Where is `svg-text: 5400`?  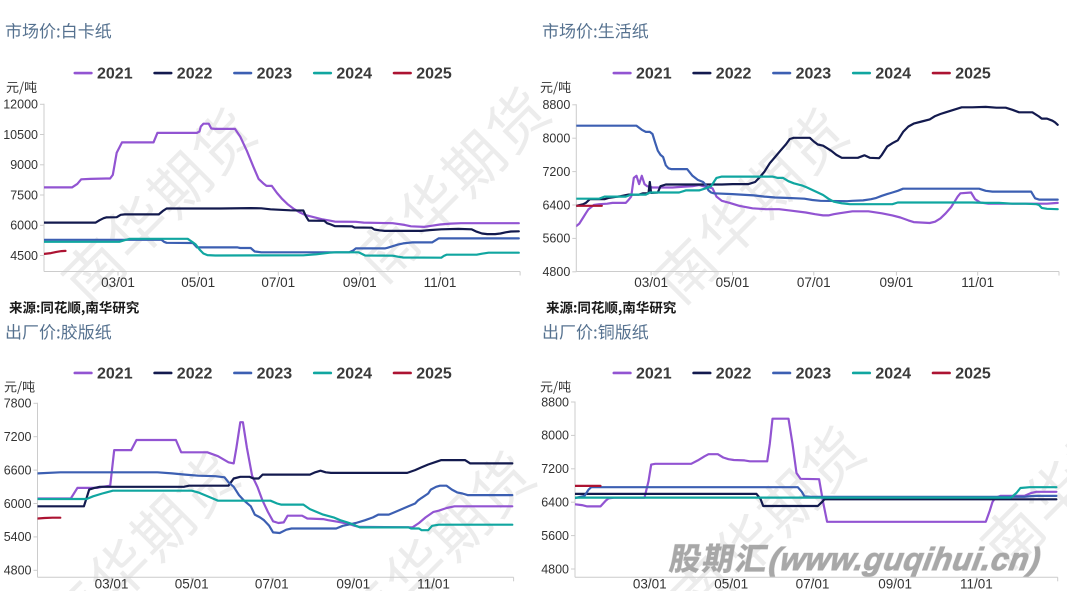 svg-text: 5400 is located at coordinates (18, 537).